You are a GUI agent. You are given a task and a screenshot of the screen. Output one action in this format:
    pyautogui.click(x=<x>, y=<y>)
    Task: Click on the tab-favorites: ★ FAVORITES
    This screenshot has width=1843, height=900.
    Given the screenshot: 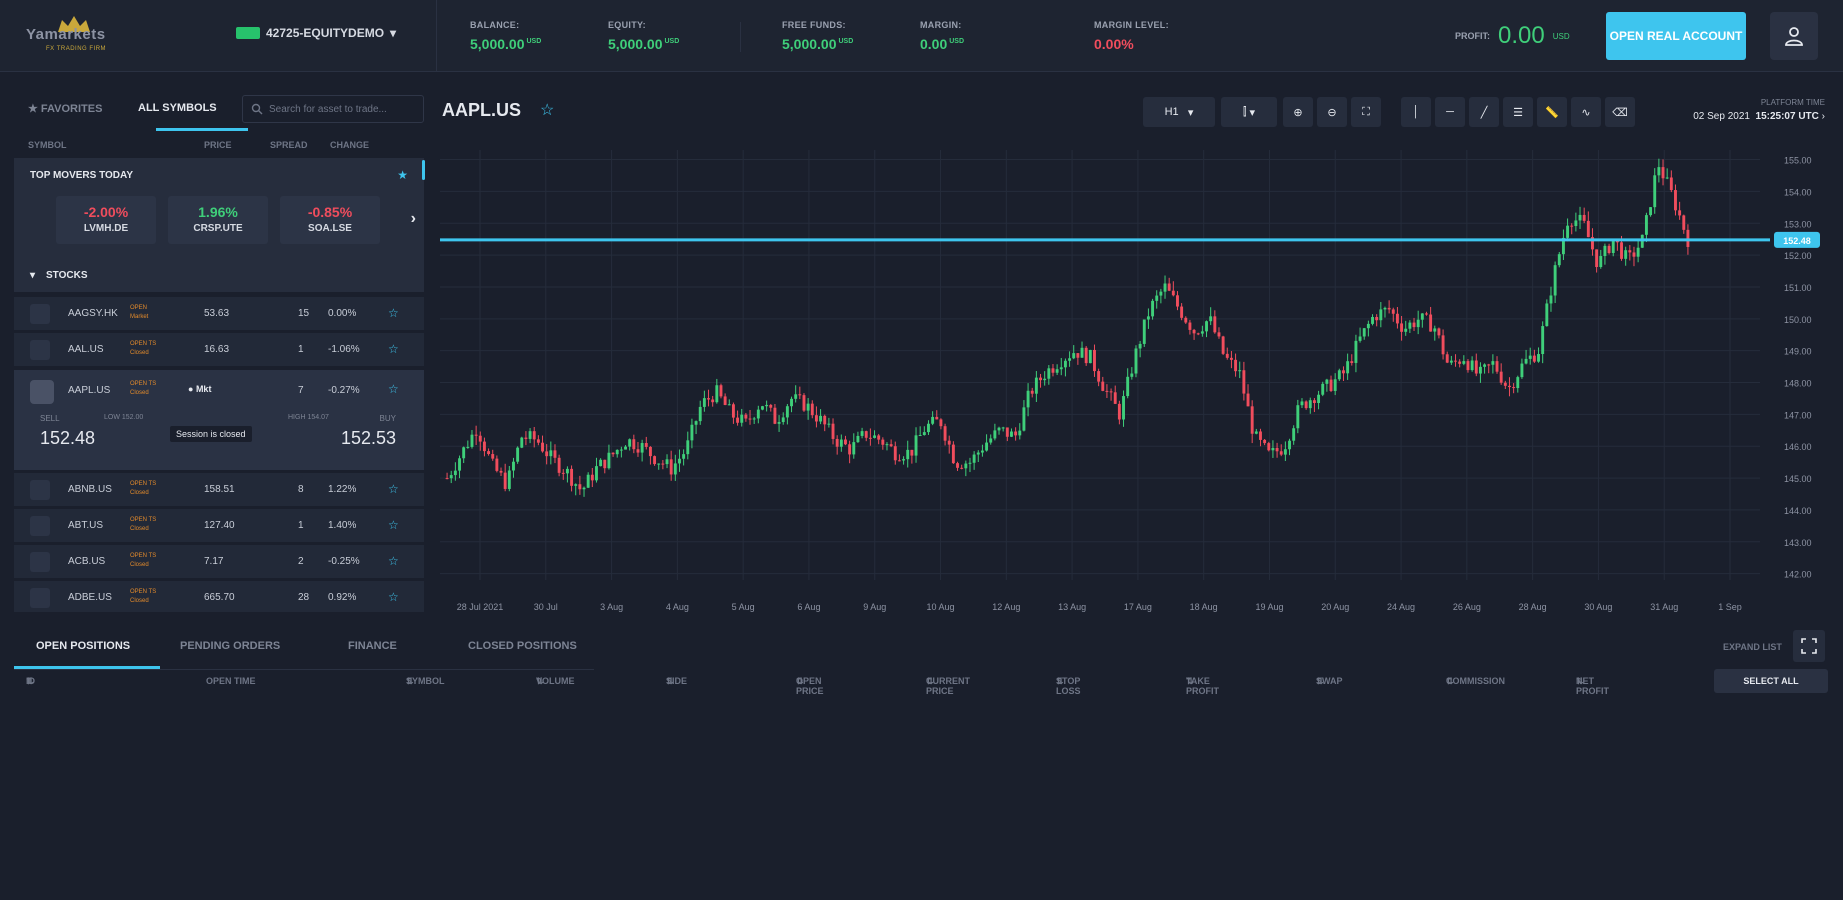 What is the action you would take?
    pyautogui.click(x=65, y=109)
    